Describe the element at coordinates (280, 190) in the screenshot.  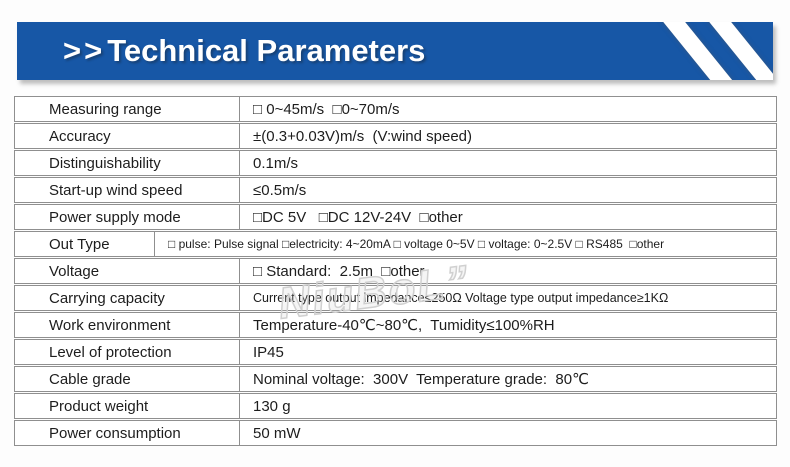
I see `row-value: ≤0.5m/s` at that location.